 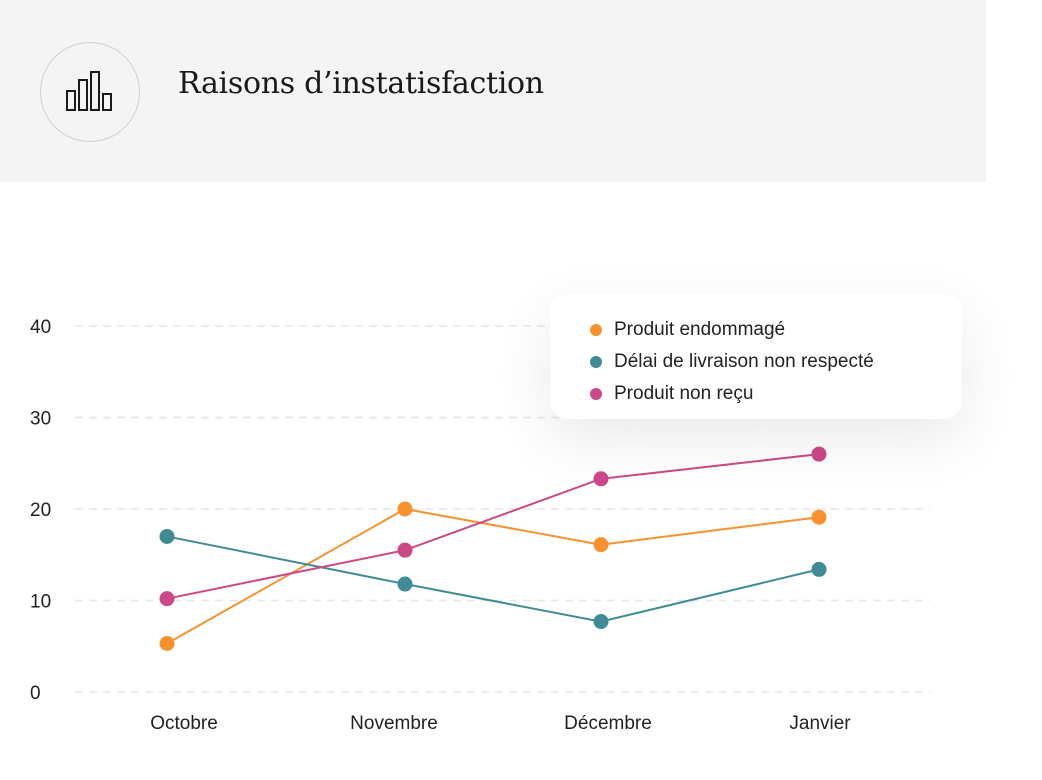 I want to click on bar-chart-icon, so click(x=90, y=92).